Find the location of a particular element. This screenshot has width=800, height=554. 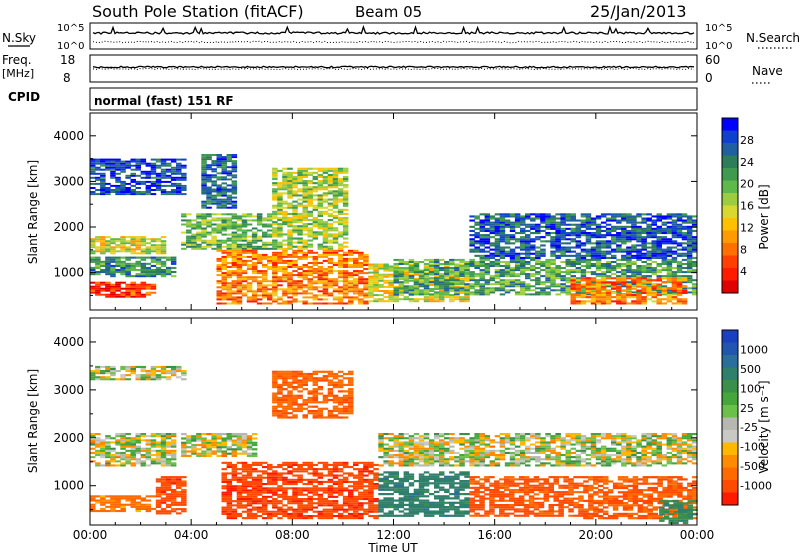

ytick-label: 1000 is located at coordinates (68, 273).